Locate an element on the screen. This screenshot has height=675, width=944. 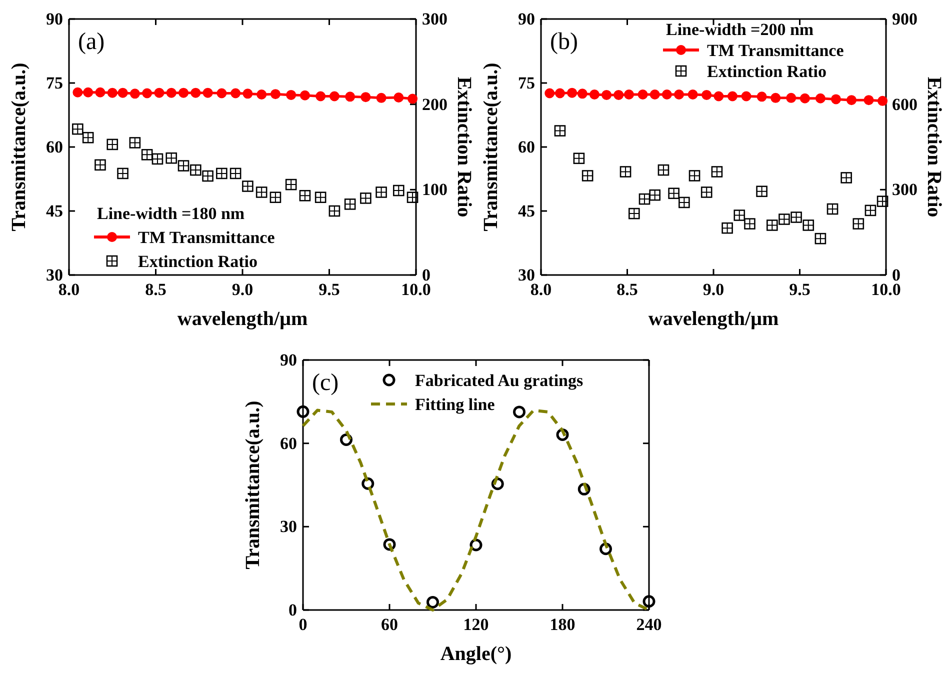
legend-title: Line-width =200 nm is located at coordinates (740, 29).